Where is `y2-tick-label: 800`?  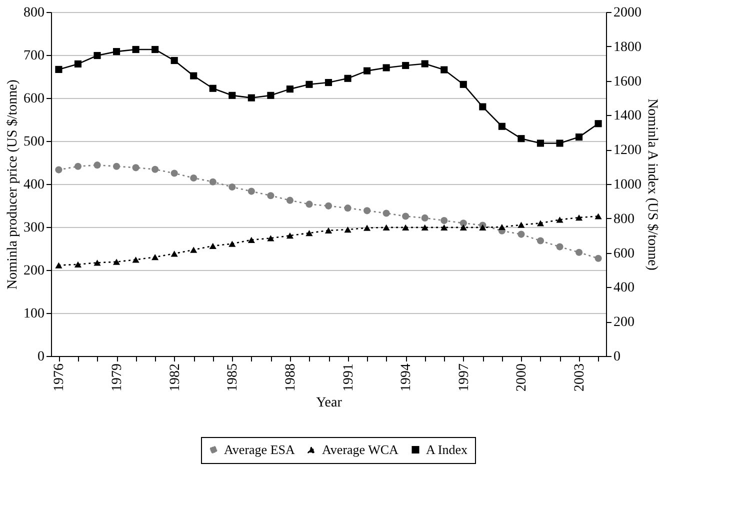
y2-tick-label: 800 is located at coordinates (624, 219).